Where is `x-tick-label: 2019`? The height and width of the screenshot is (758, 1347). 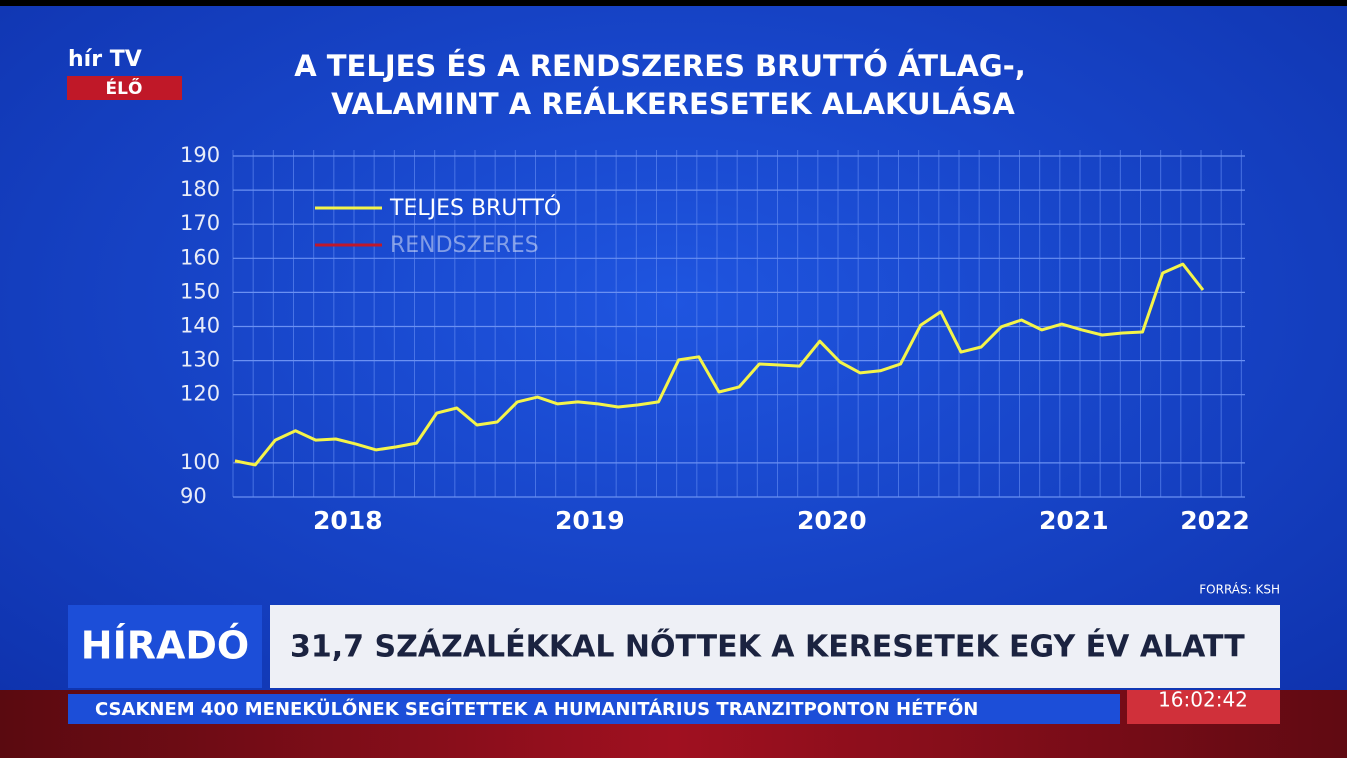
x-tick-label: 2019 is located at coordinates (590, 520).